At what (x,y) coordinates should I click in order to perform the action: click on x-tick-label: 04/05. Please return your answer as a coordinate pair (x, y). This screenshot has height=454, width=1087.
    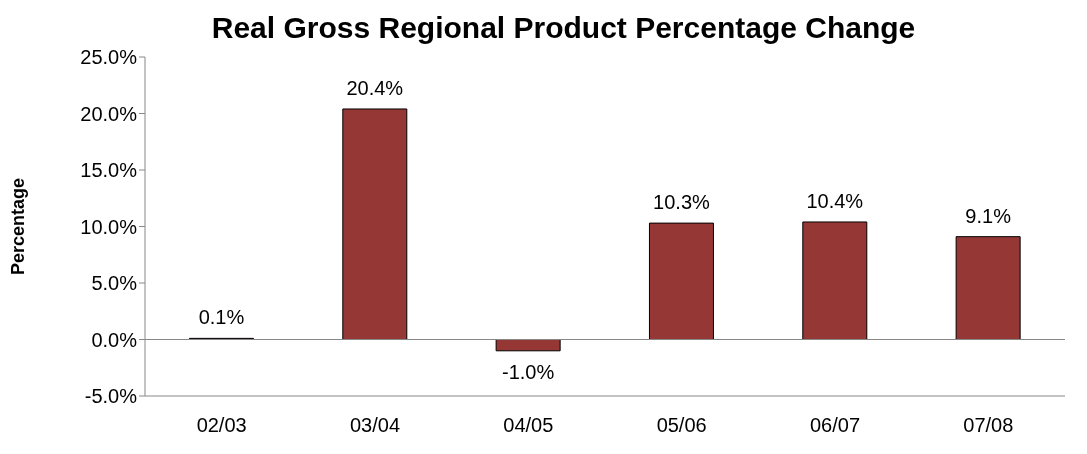
    Looking at the image, I should click on (528, 425).